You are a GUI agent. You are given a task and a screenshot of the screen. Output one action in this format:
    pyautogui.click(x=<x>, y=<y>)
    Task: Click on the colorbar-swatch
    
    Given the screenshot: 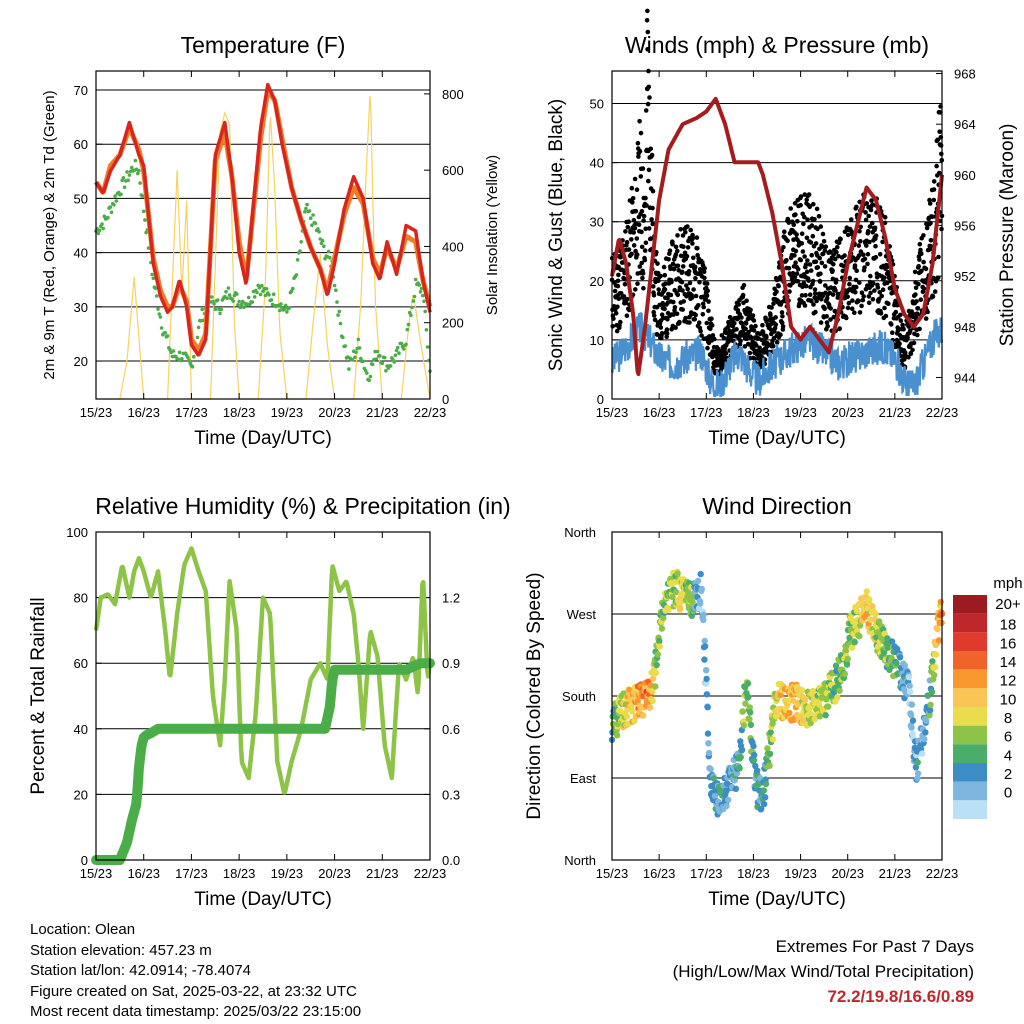 What is the action you would take?
    pyautogui.click(x=970, y=660)
    